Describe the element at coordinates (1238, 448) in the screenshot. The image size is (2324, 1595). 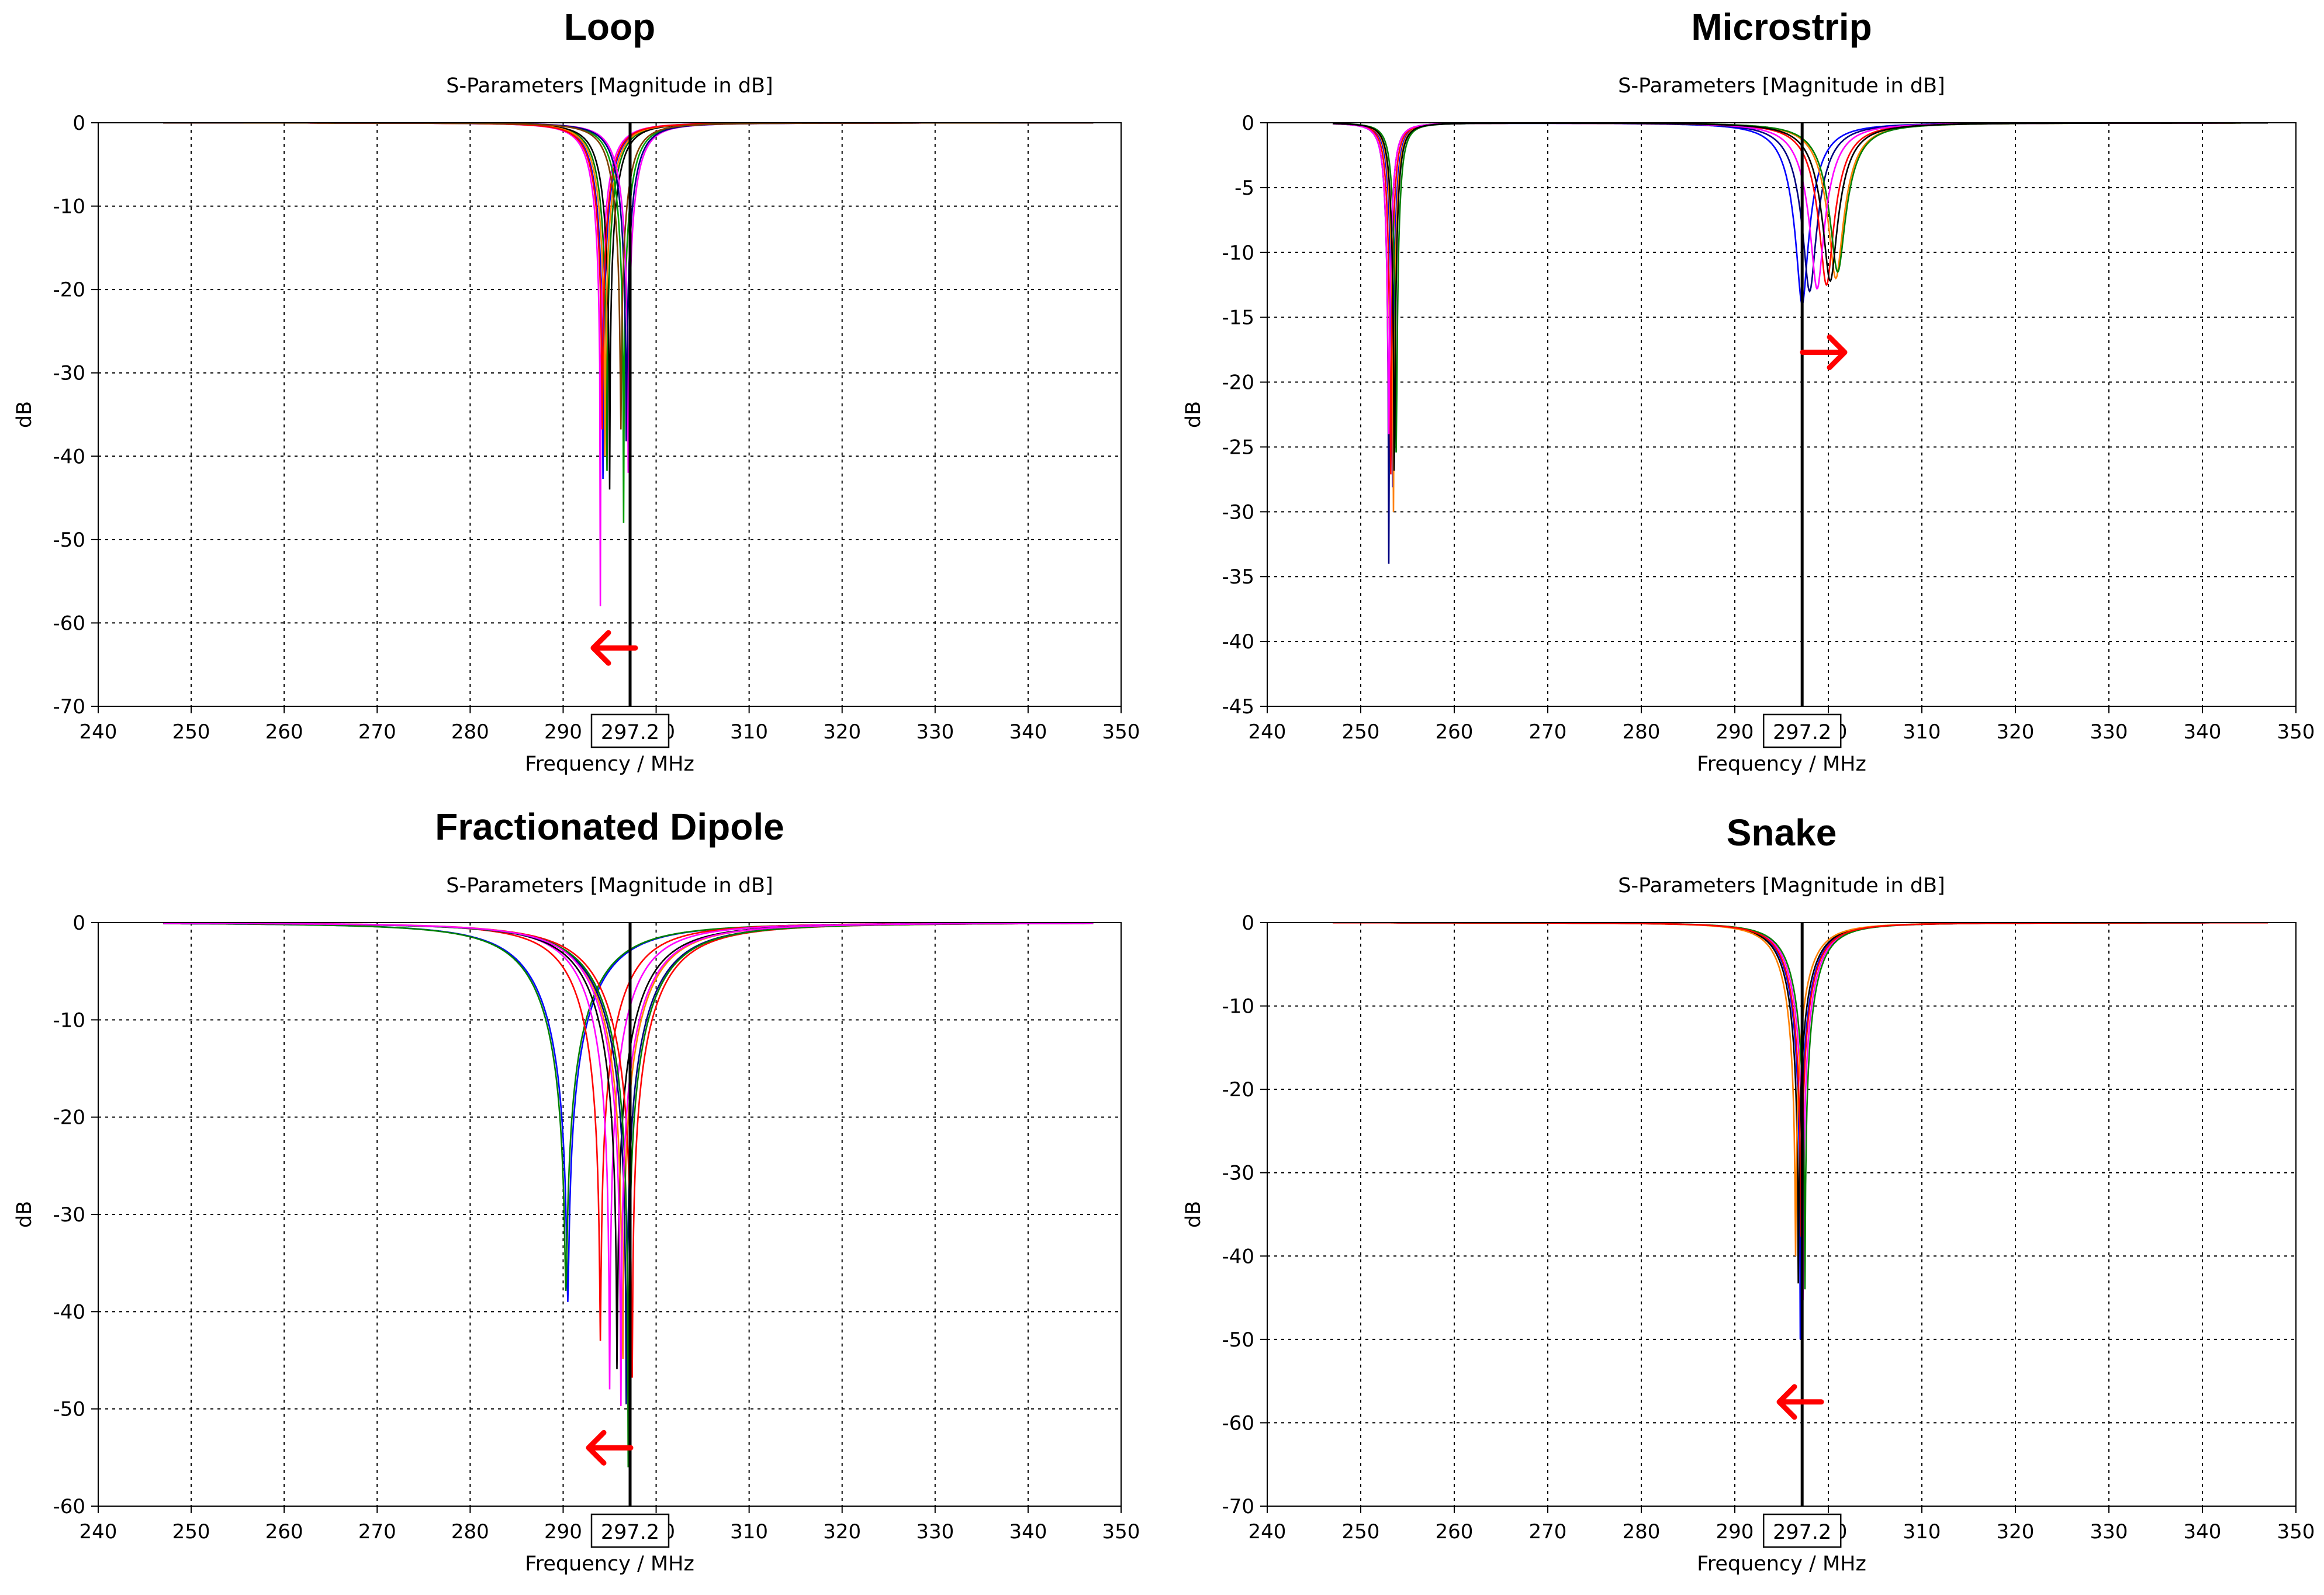
I see `y-tick-label: -25` at that location.